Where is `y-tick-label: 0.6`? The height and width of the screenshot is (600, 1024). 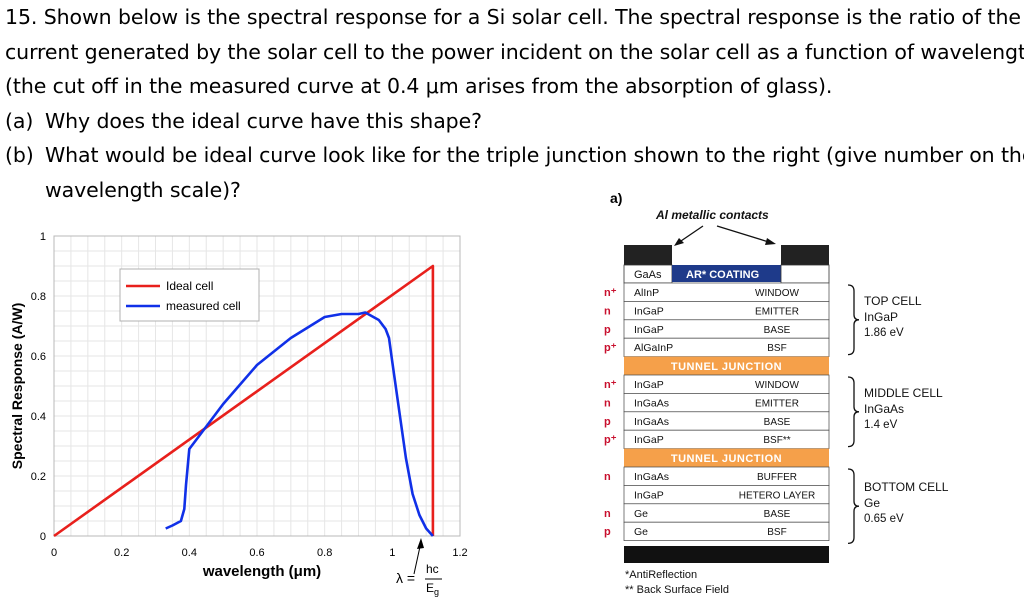
y-tick-label: 0.6 is located at coordinates (38, 357).